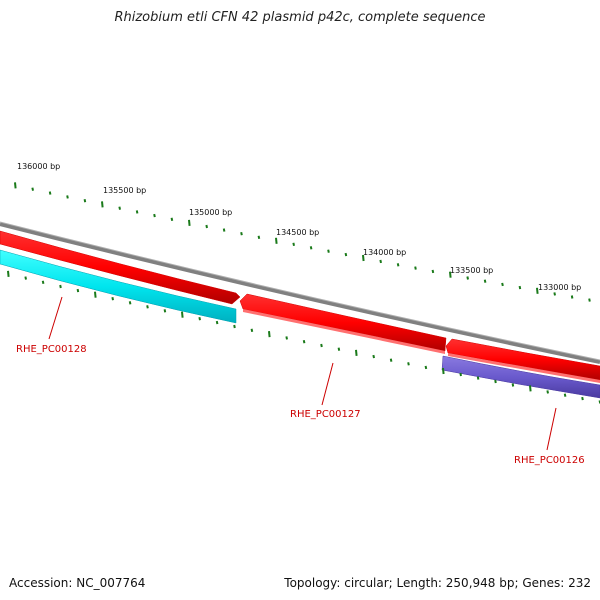 Image resolution: width=600 pixels, height=600 pixels. I want to click on gene-arrow-rhe-pc00126, so click(520, 377).